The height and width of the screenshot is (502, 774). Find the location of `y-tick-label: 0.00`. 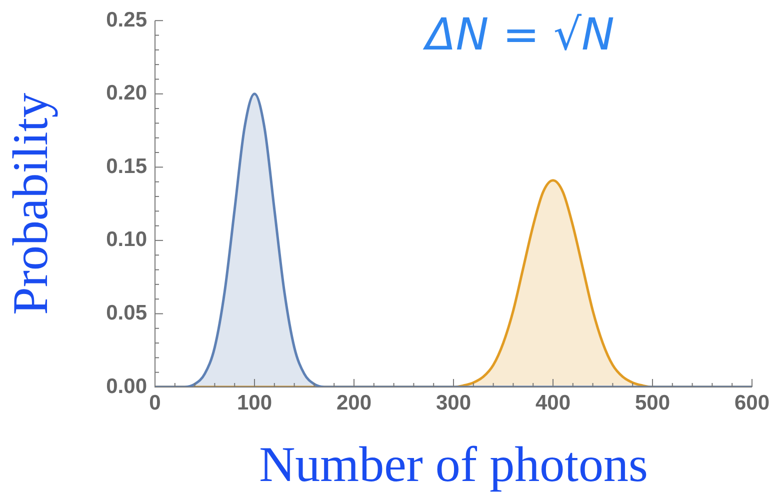

y-tick-label: 0.00 is located at coordinates (126, 386).